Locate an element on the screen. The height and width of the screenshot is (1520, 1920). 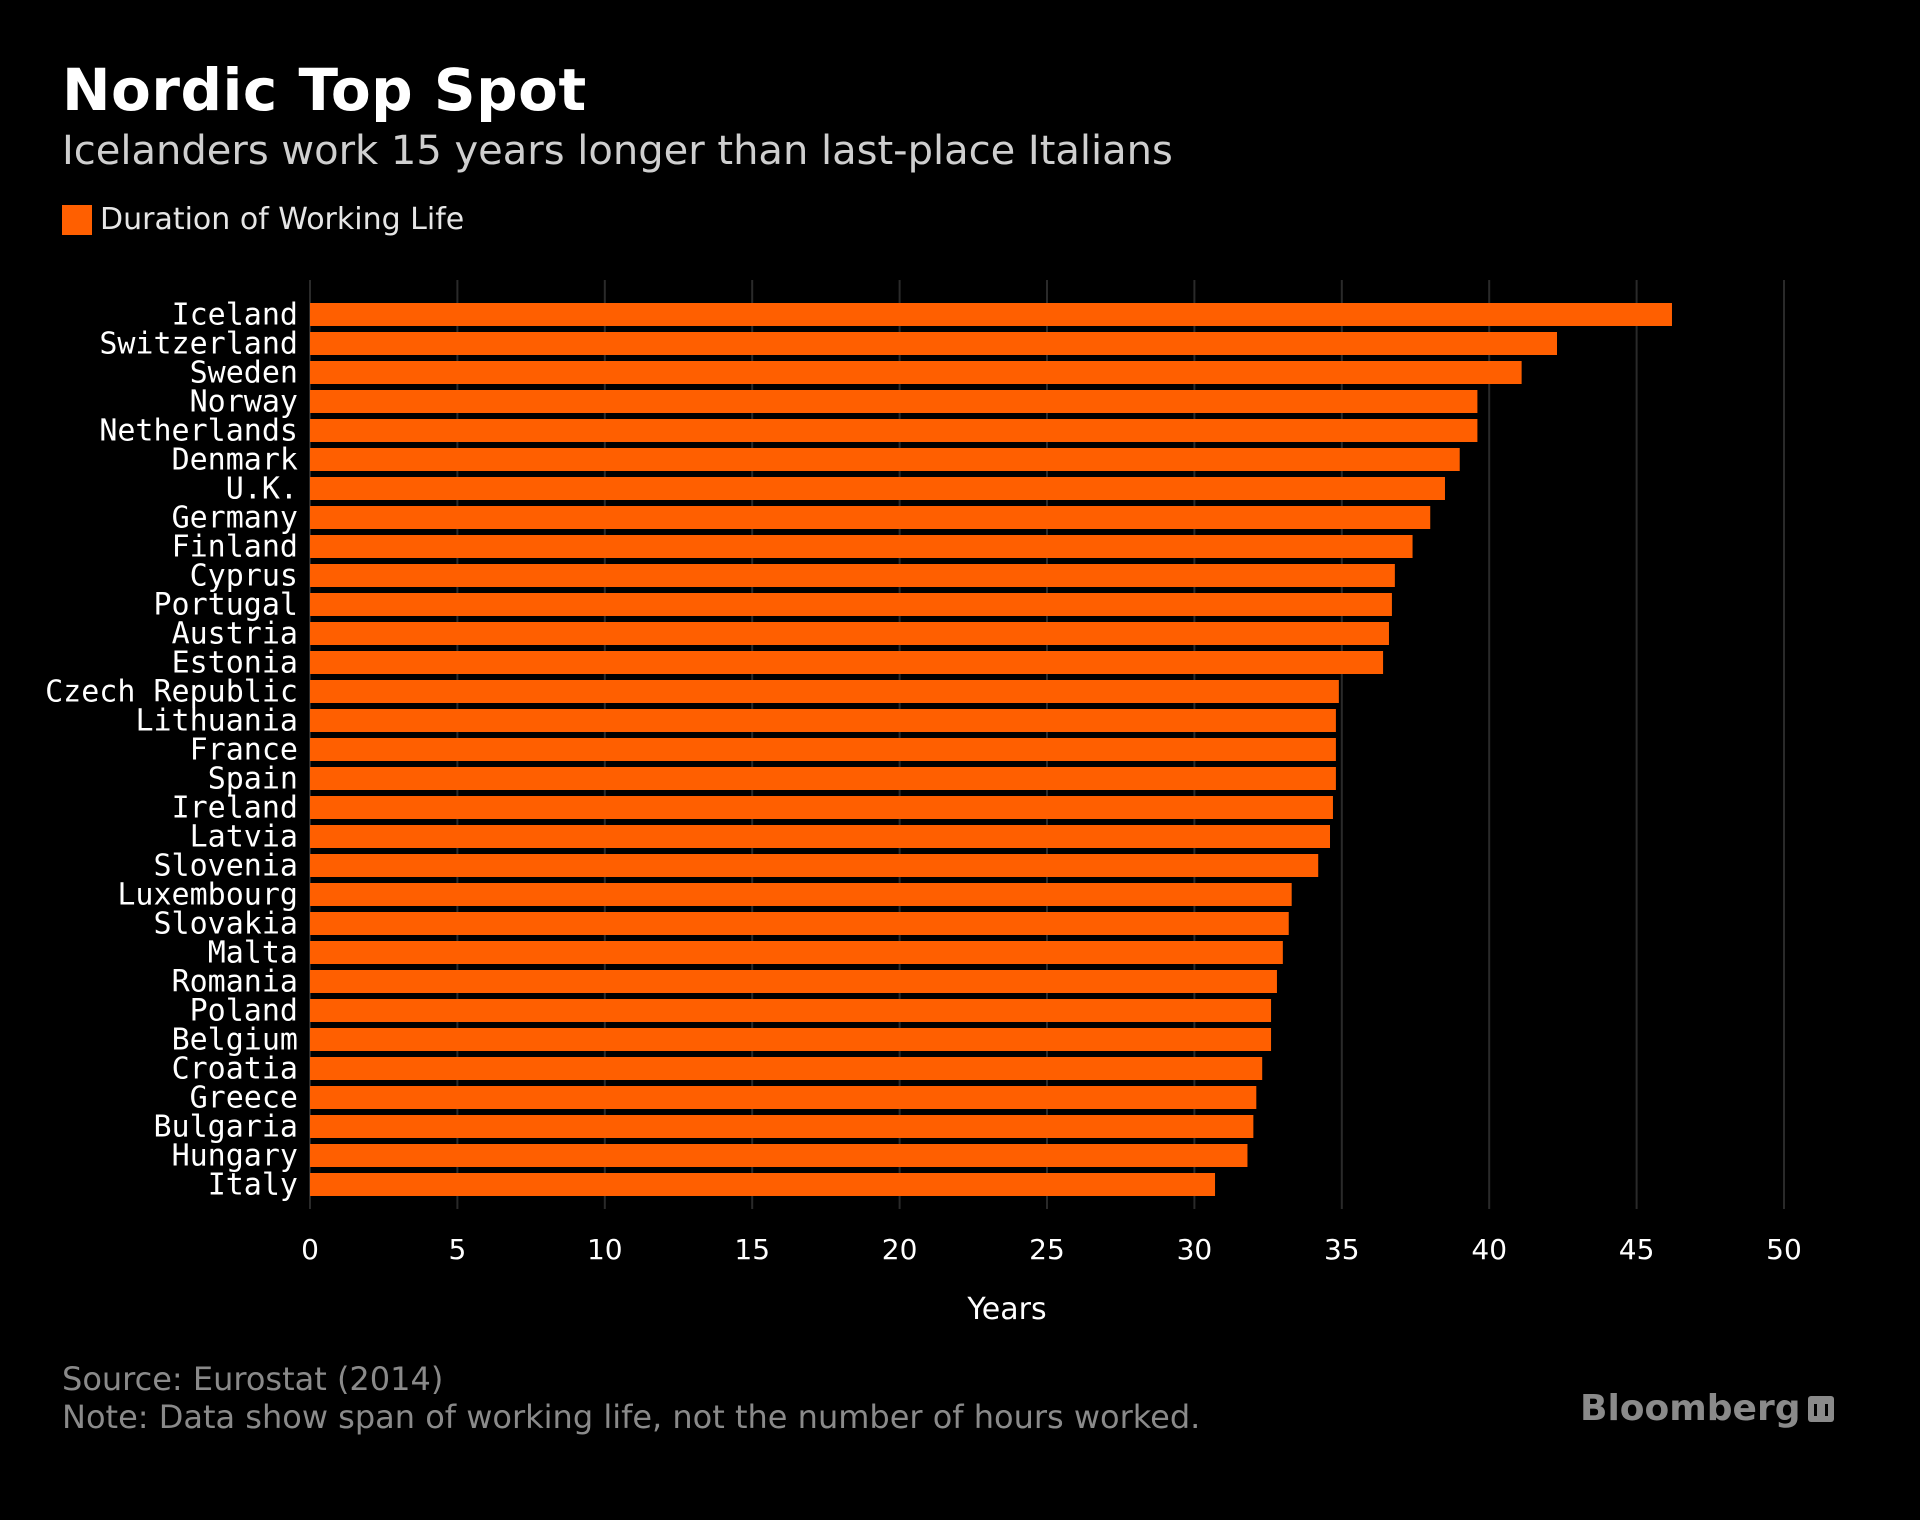
bloomberg-logo-icon is located at coordinates (1821, 1408).